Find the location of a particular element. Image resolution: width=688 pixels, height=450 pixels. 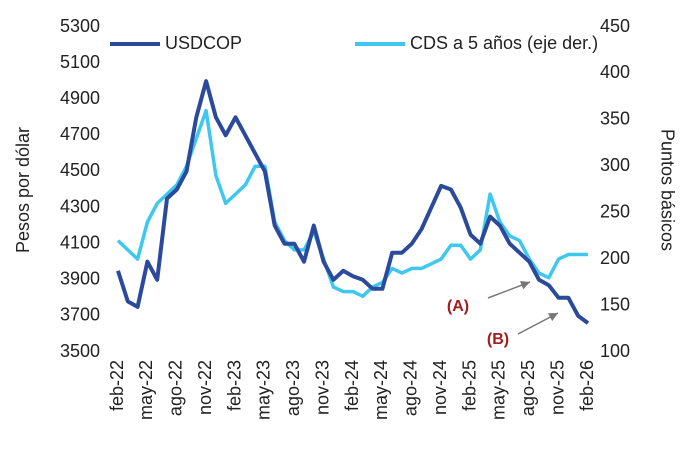

x-tick-label: ago-23 is located at coordinates (293, 388).